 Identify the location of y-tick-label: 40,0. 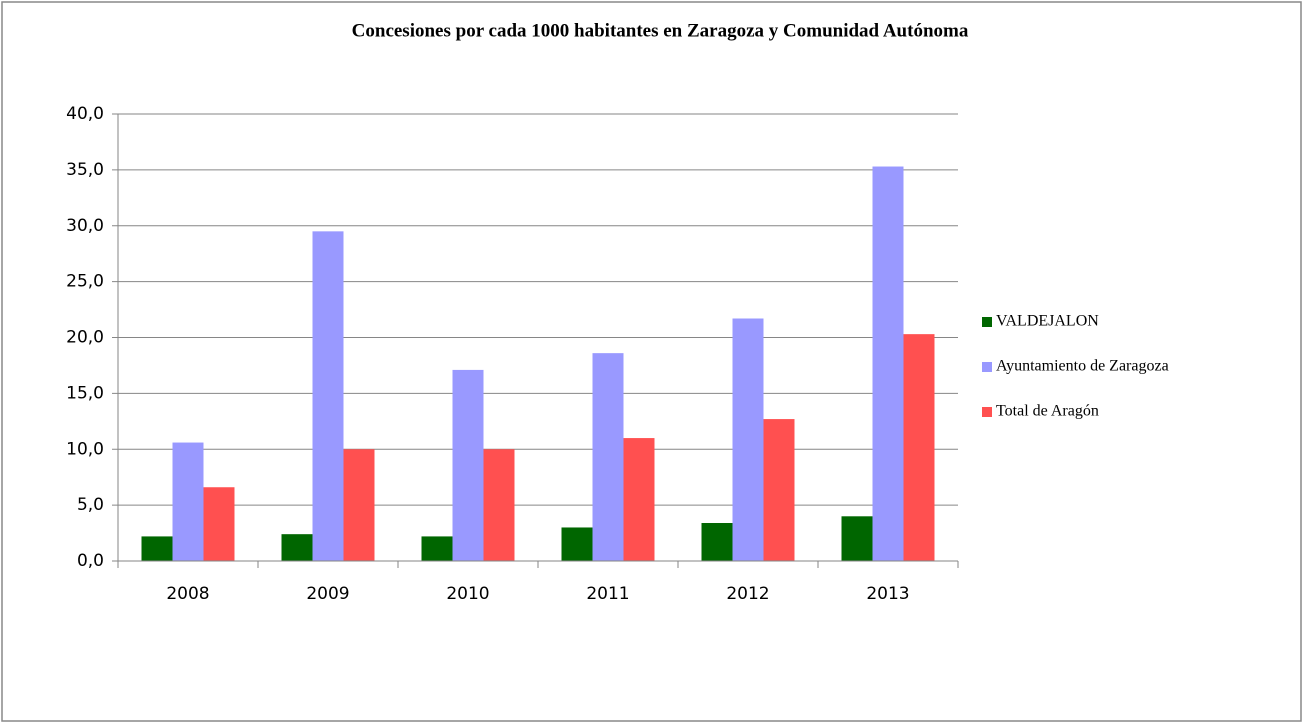
(85, 114).